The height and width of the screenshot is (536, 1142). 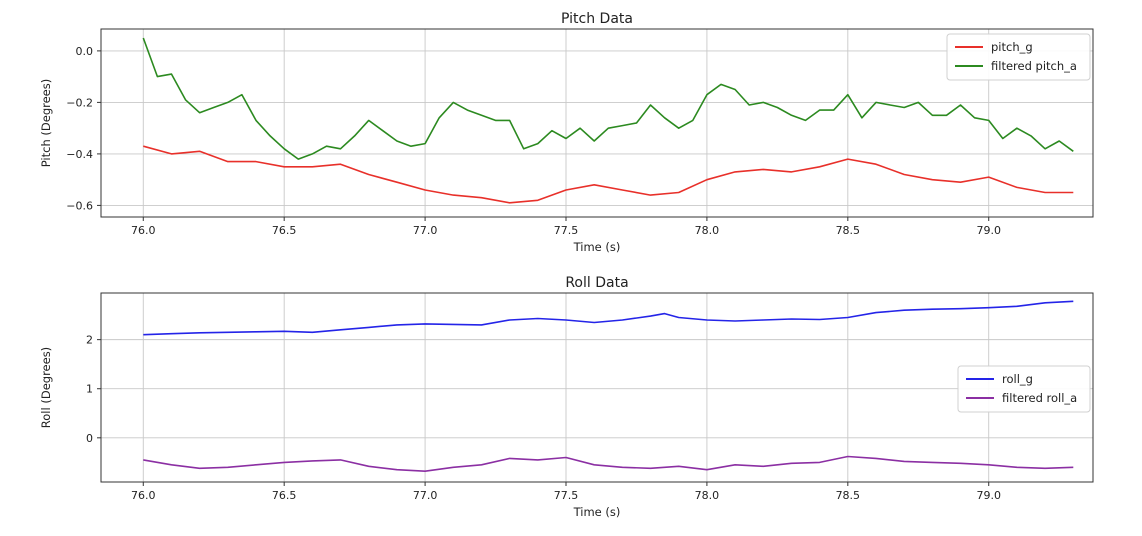 I want to click on y-tick-label: −0.6, so click(x=79, y=205).